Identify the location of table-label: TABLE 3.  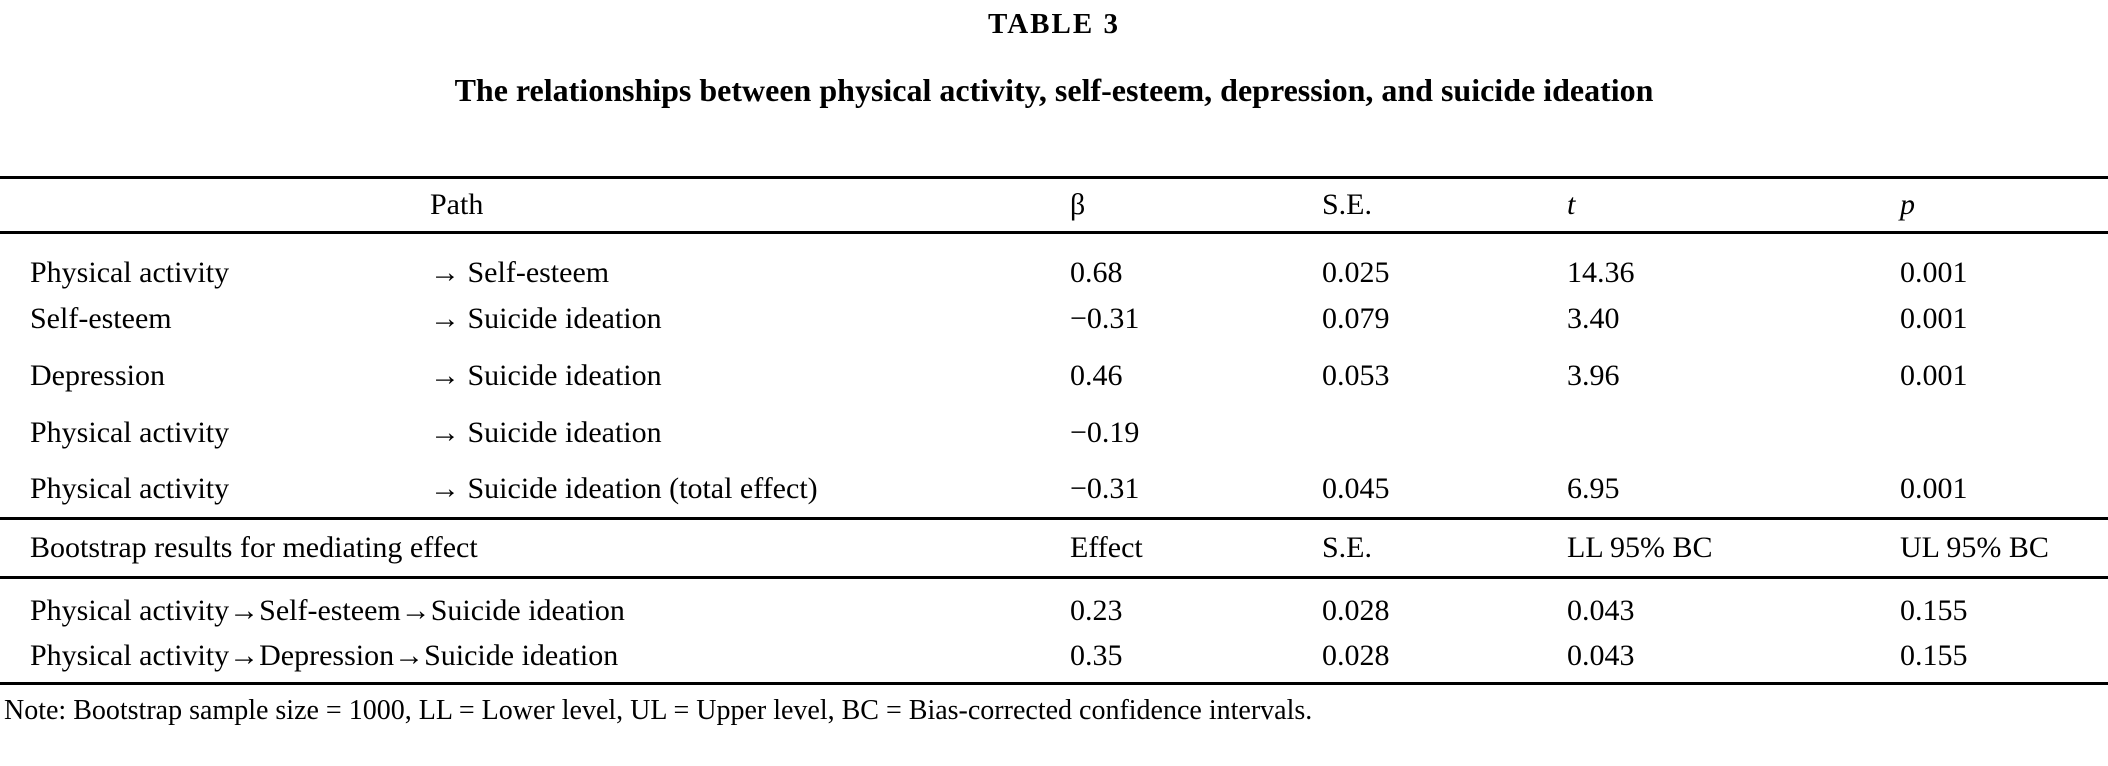
(1054, 24).